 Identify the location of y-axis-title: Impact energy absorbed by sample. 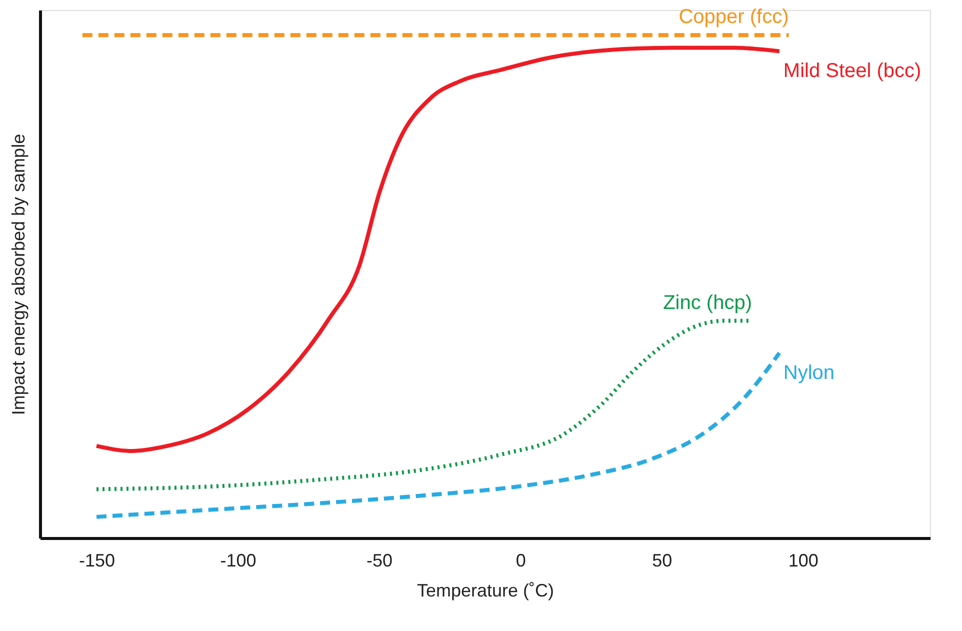
(18, 275).